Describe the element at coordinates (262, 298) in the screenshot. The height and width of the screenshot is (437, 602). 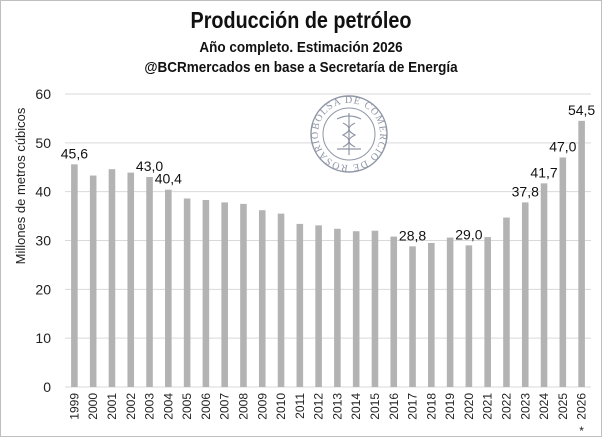
I see `bar-2009` at that location.